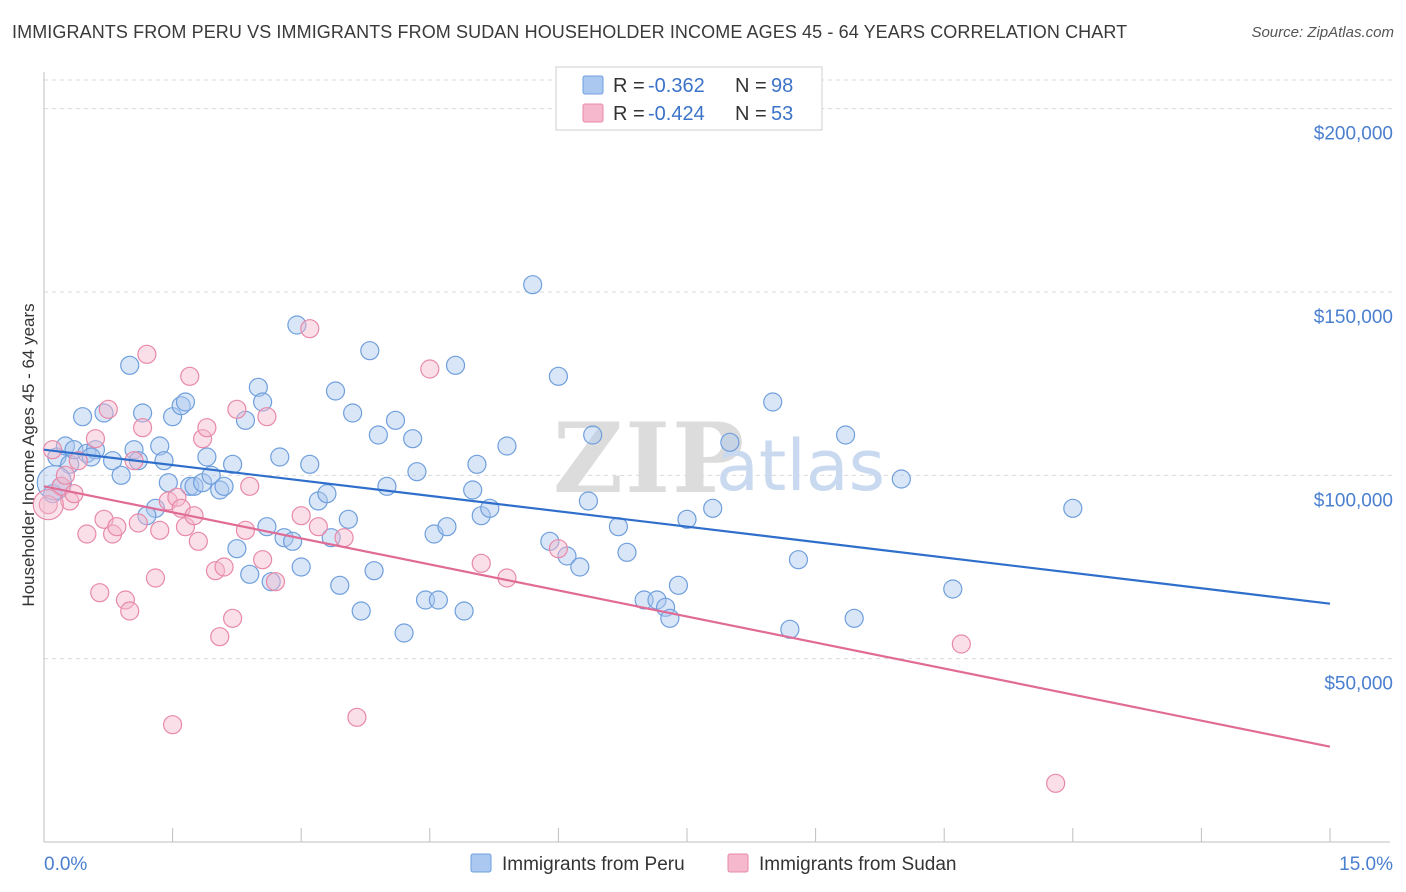 This screenshot has width=1406, height=892. I want to click on y-tick-label: $200,000, so click(1353, 134).